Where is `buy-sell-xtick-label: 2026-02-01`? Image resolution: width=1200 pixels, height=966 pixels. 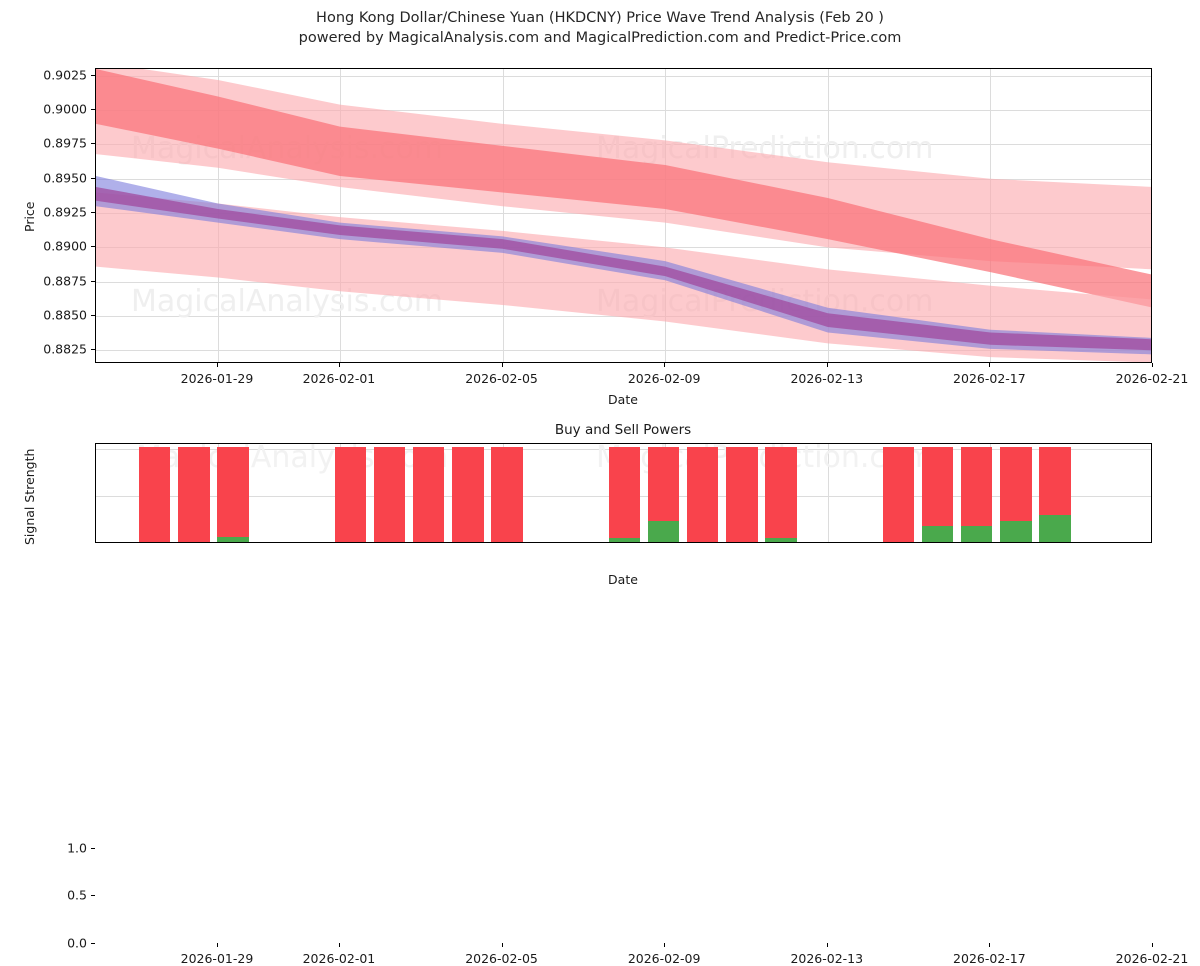 buy-sell-xtick-label: 2026-02-01 is located at coordinates (339, 958).